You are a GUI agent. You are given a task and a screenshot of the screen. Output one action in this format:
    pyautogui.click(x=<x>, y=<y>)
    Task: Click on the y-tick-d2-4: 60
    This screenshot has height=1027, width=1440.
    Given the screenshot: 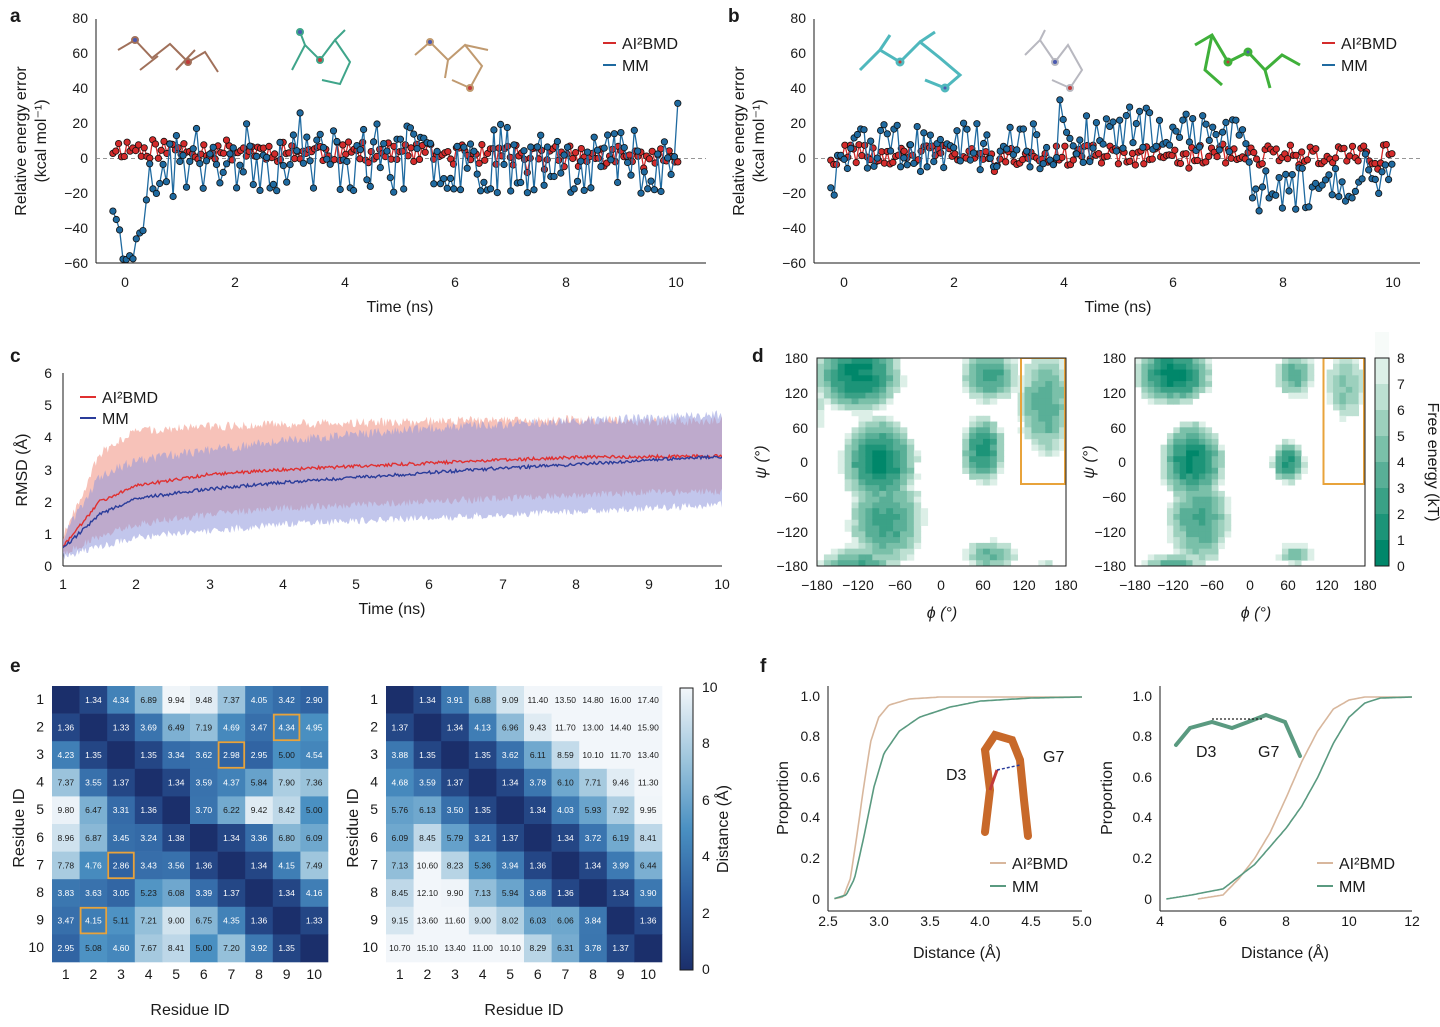 What is the action you would take?
    pyautogui.click(x=1118, y=428)
    